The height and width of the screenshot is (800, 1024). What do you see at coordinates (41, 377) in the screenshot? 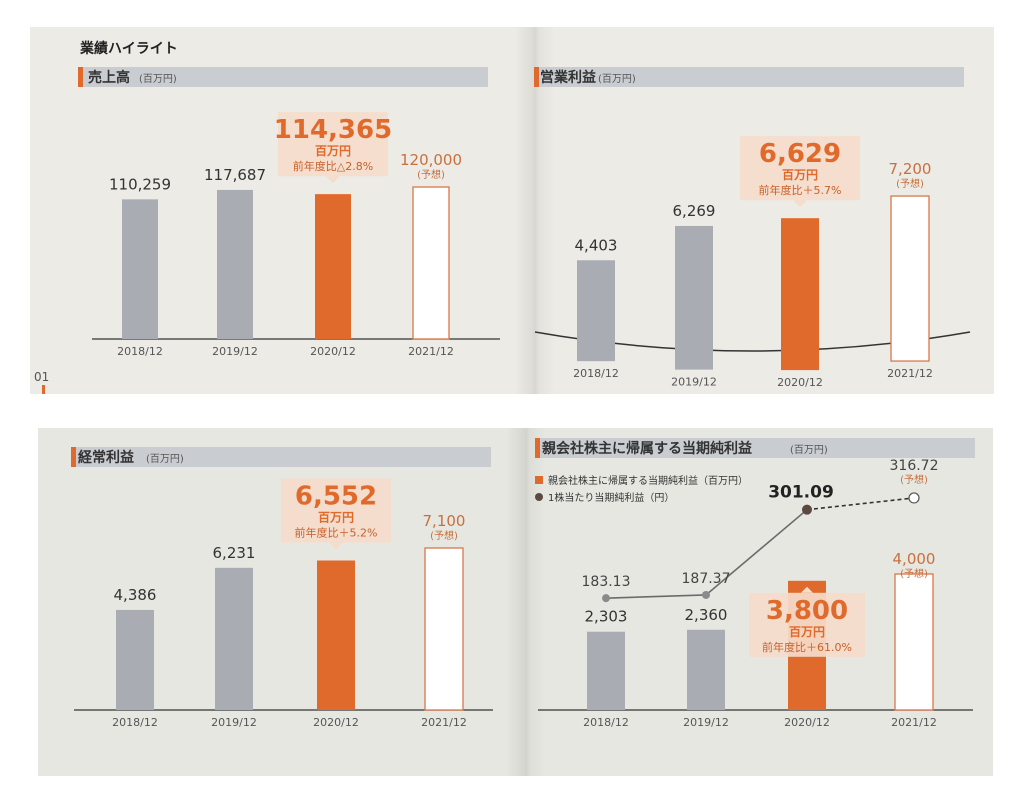
I see `page-number: 01` at bounding box center [41, 377].